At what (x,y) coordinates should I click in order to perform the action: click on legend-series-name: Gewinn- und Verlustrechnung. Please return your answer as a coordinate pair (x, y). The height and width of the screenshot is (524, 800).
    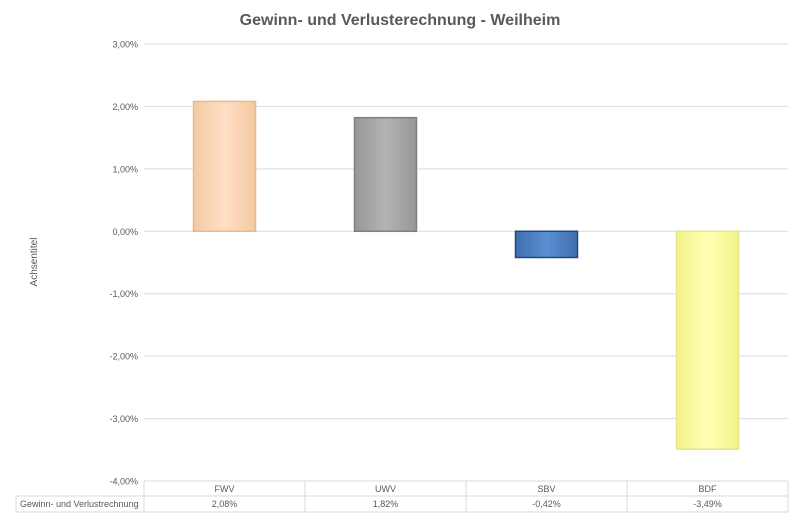
    Looking at the image, I should click on (79, 504).